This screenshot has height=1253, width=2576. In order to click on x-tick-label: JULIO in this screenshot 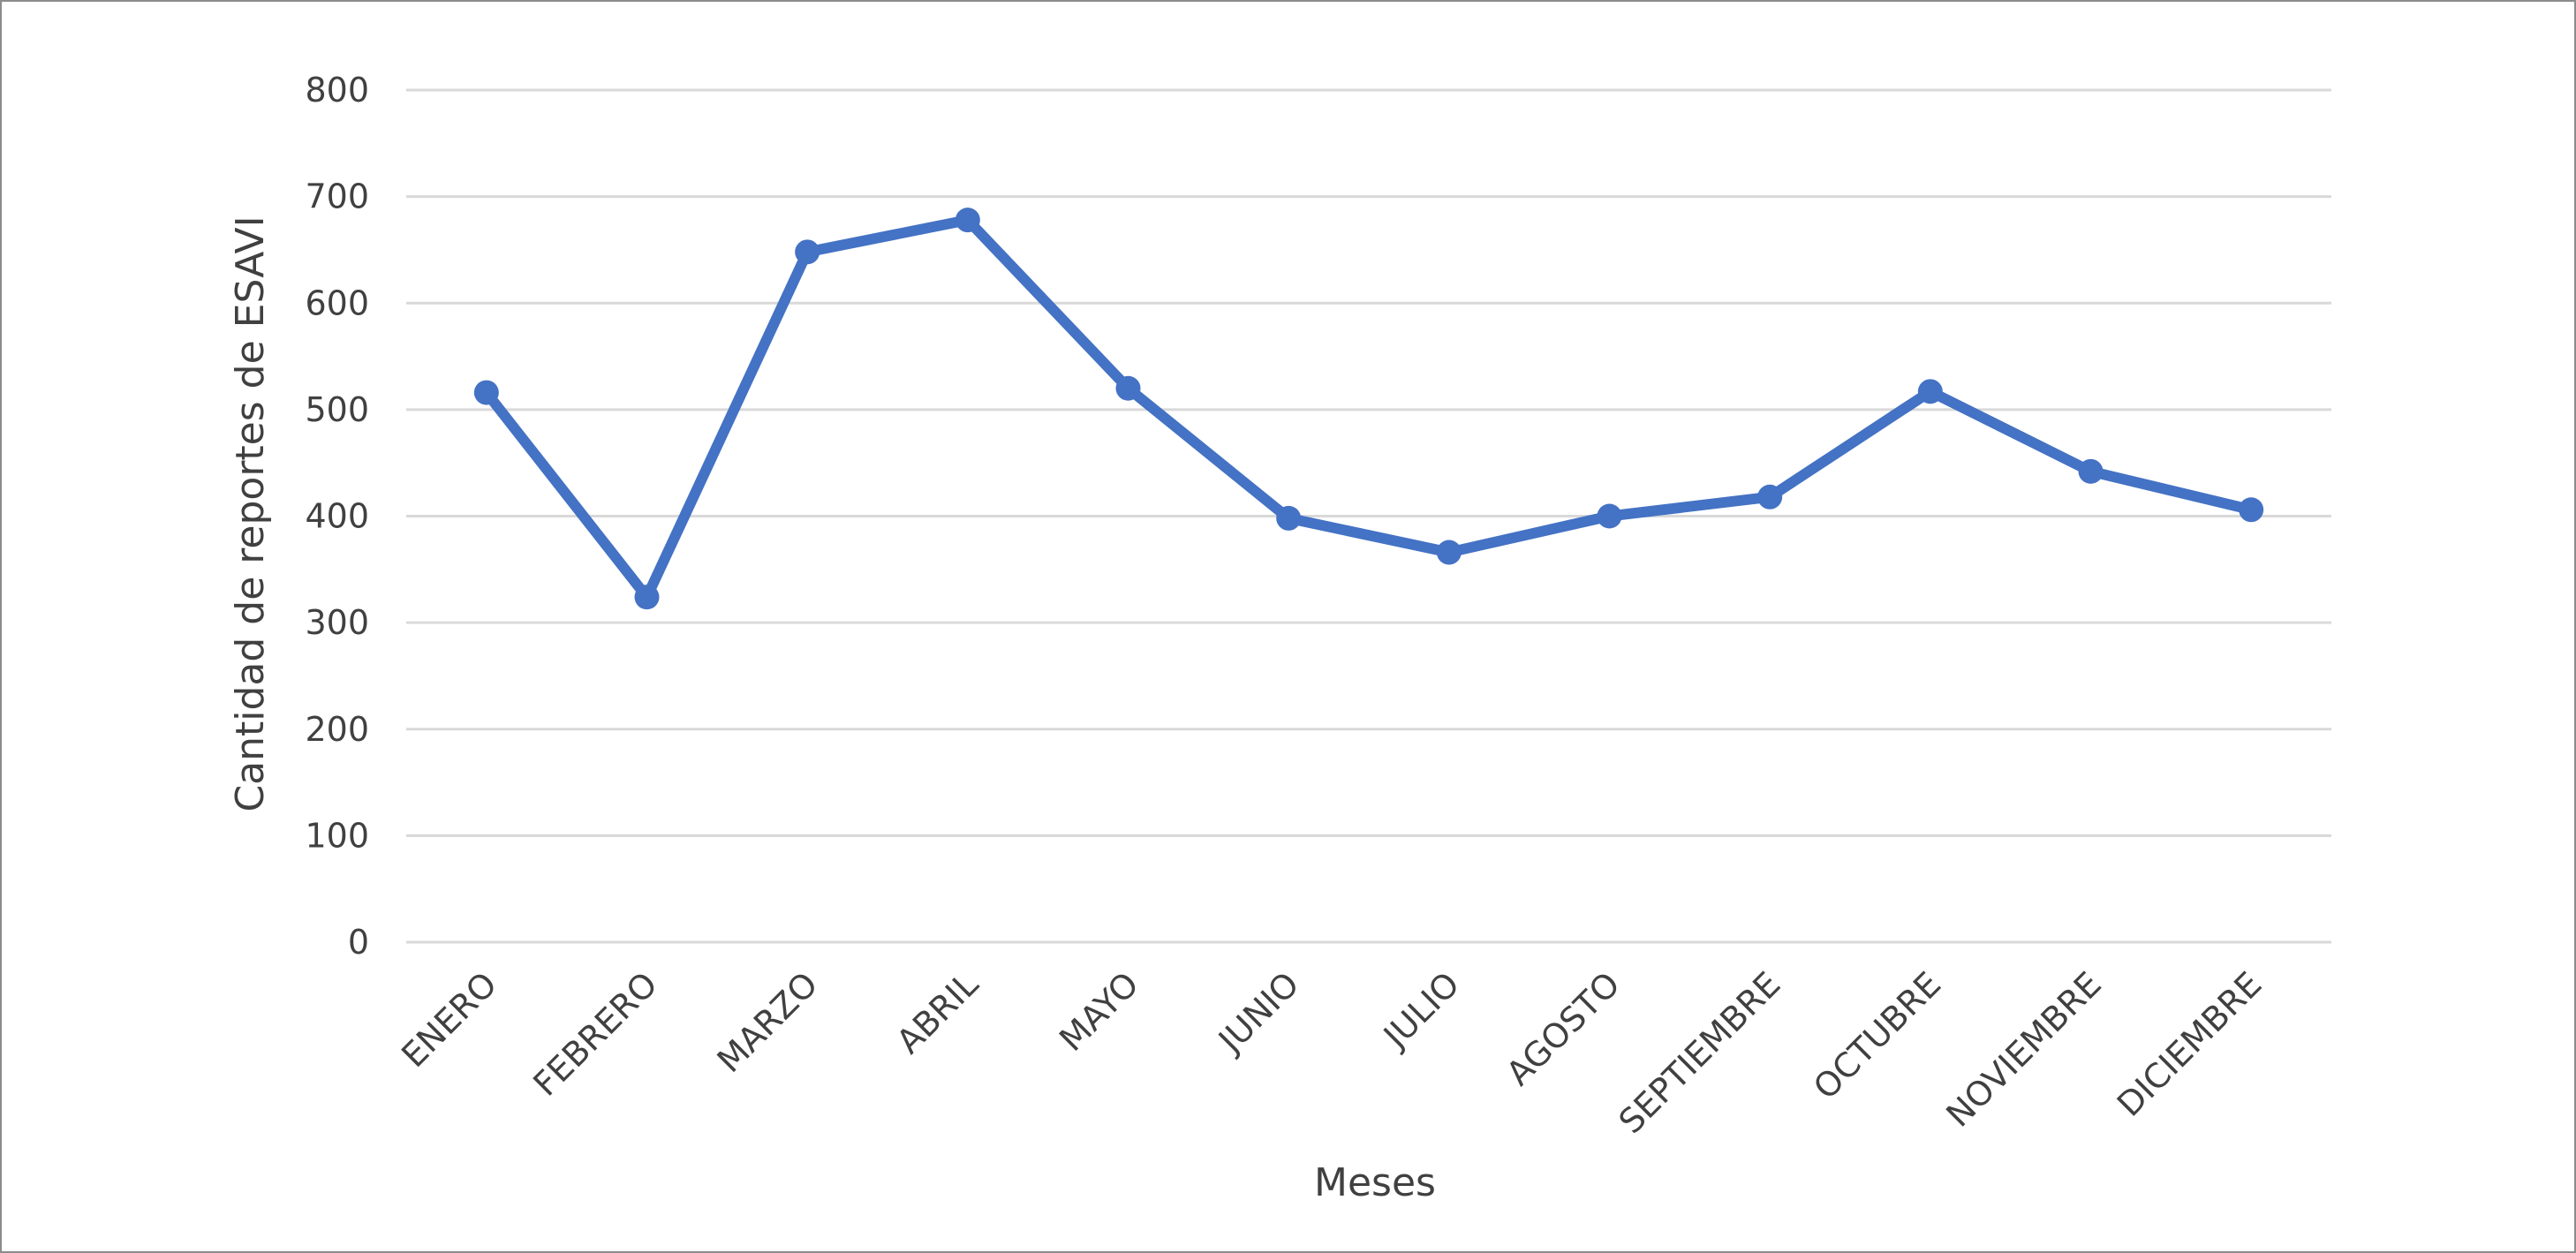, I will do `click(1421, 1010)`.